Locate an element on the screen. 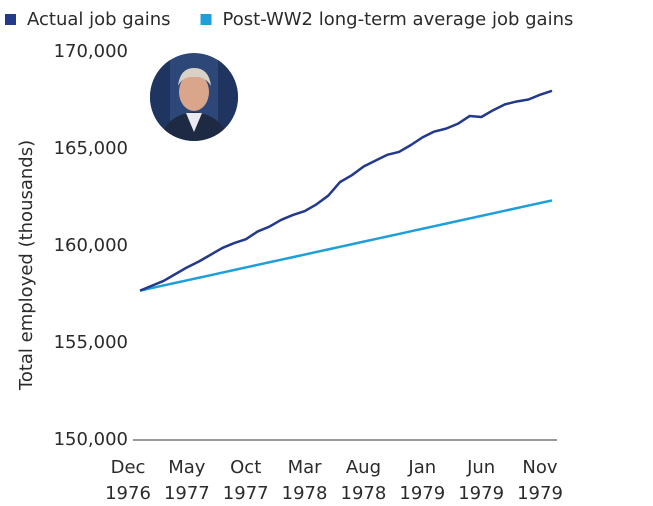 Image resolution: width=653 pixels, height=506 pixels. y-tick-label: 170,000 is located at coordinates (91, 51).